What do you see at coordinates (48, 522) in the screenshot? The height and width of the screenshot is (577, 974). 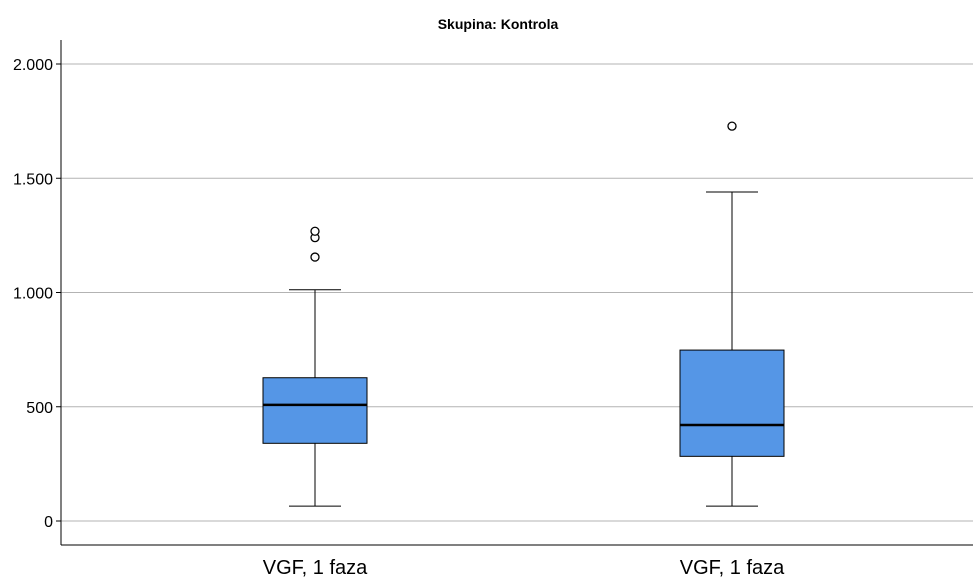 I see `y-tick-label: 0` at bounding box center [48, 522].